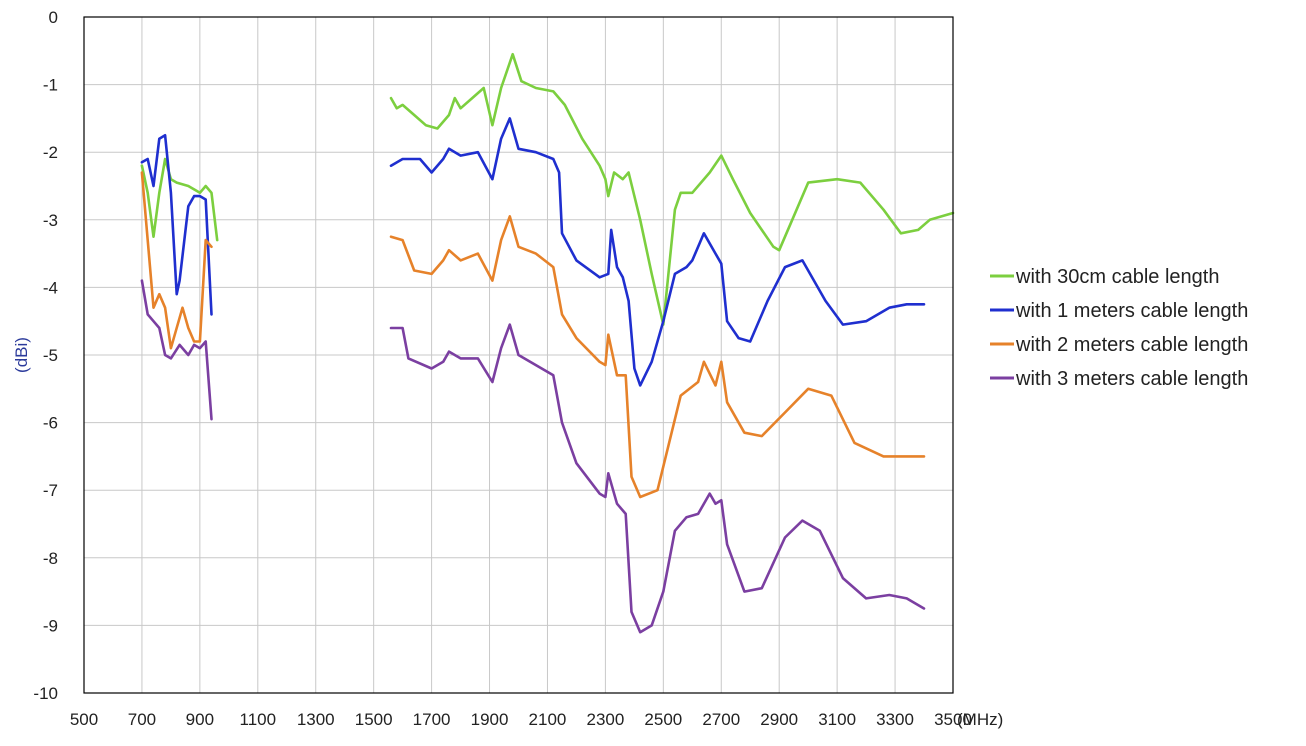 This screenshot has width=1306, height=746. I want to click on x-tick-label: 2300, so click(605, 719).